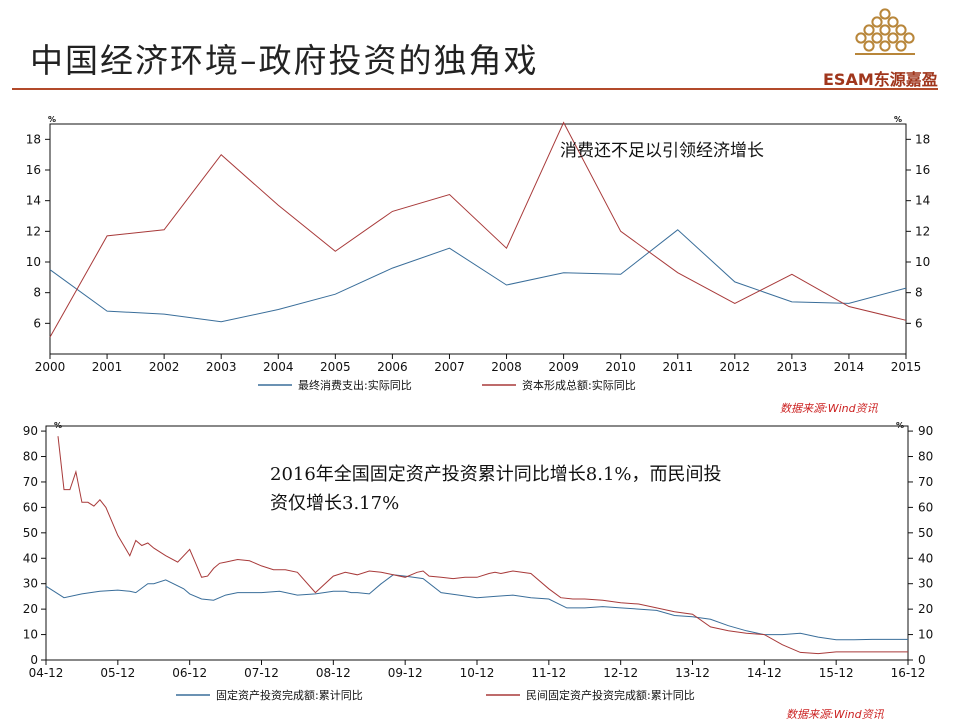 The image size is (960, 722). What do you see at coordinates (355, 385) in the screenshot?
I see `chart1-legend-label-1: 最终消费支出:实际同比` at bounding box center [355, 385].